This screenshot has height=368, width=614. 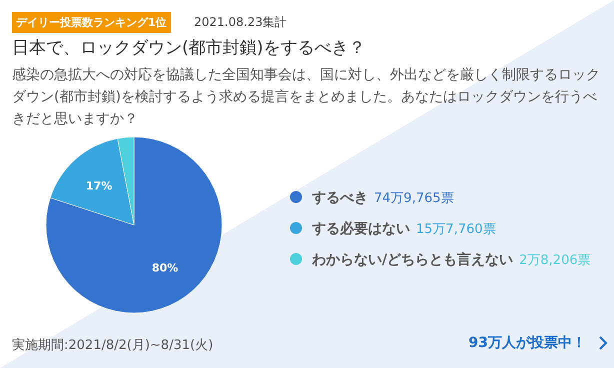 I want to click on legend-label: する必要はない, so click(x=360, y=228).